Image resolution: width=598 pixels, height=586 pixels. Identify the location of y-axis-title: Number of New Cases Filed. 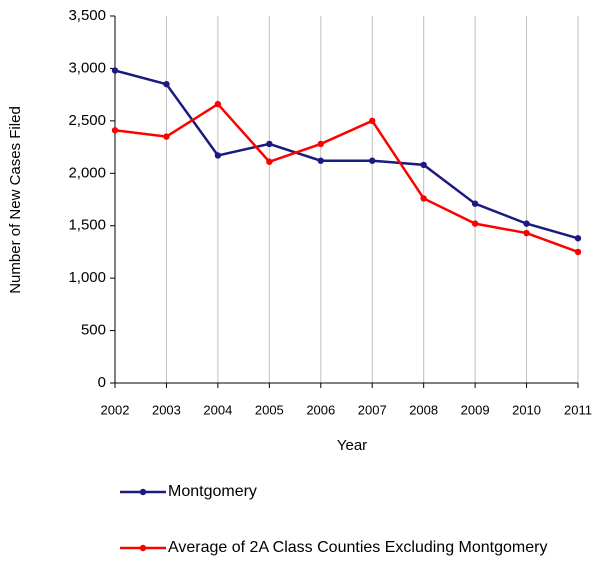
(15, 200).